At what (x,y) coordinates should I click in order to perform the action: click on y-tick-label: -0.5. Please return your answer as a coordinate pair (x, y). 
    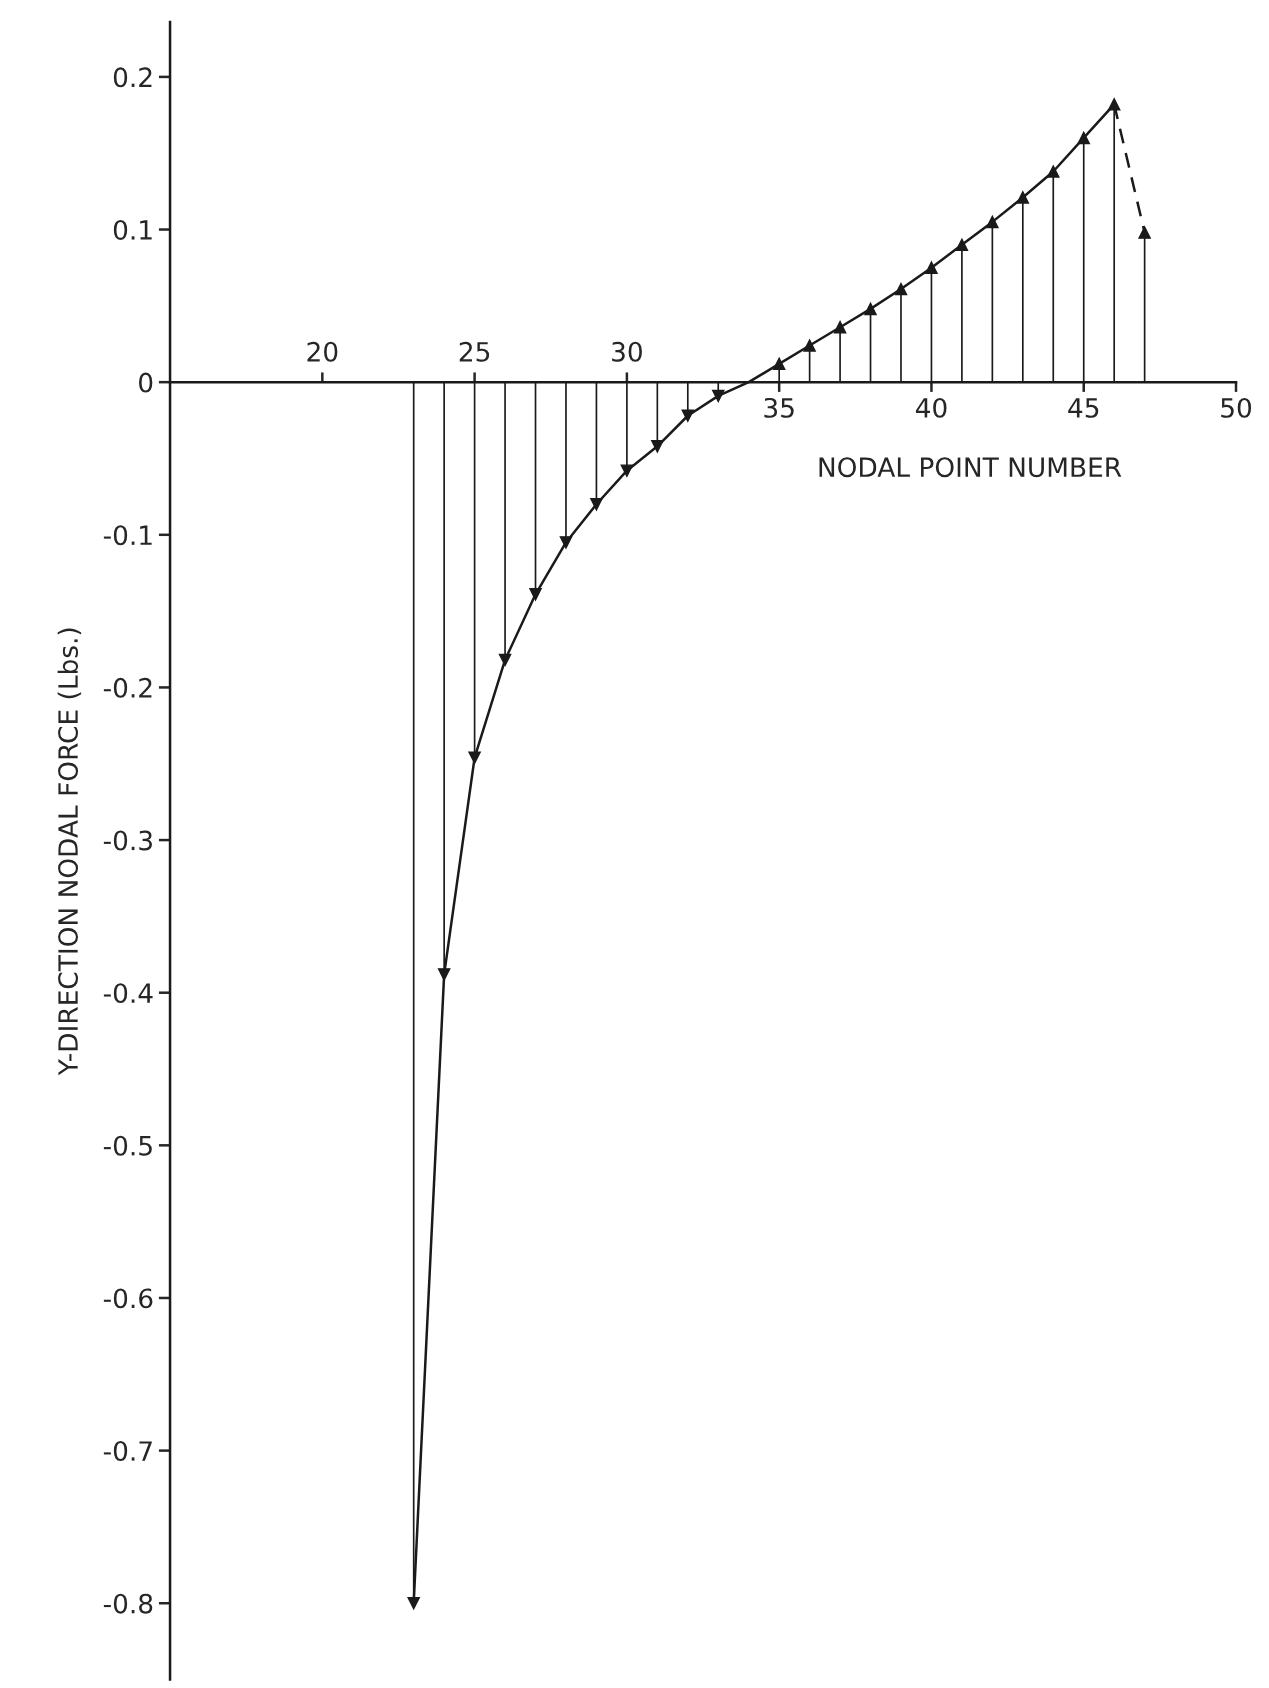
    Looking at the image, I should click on (127, 1145).